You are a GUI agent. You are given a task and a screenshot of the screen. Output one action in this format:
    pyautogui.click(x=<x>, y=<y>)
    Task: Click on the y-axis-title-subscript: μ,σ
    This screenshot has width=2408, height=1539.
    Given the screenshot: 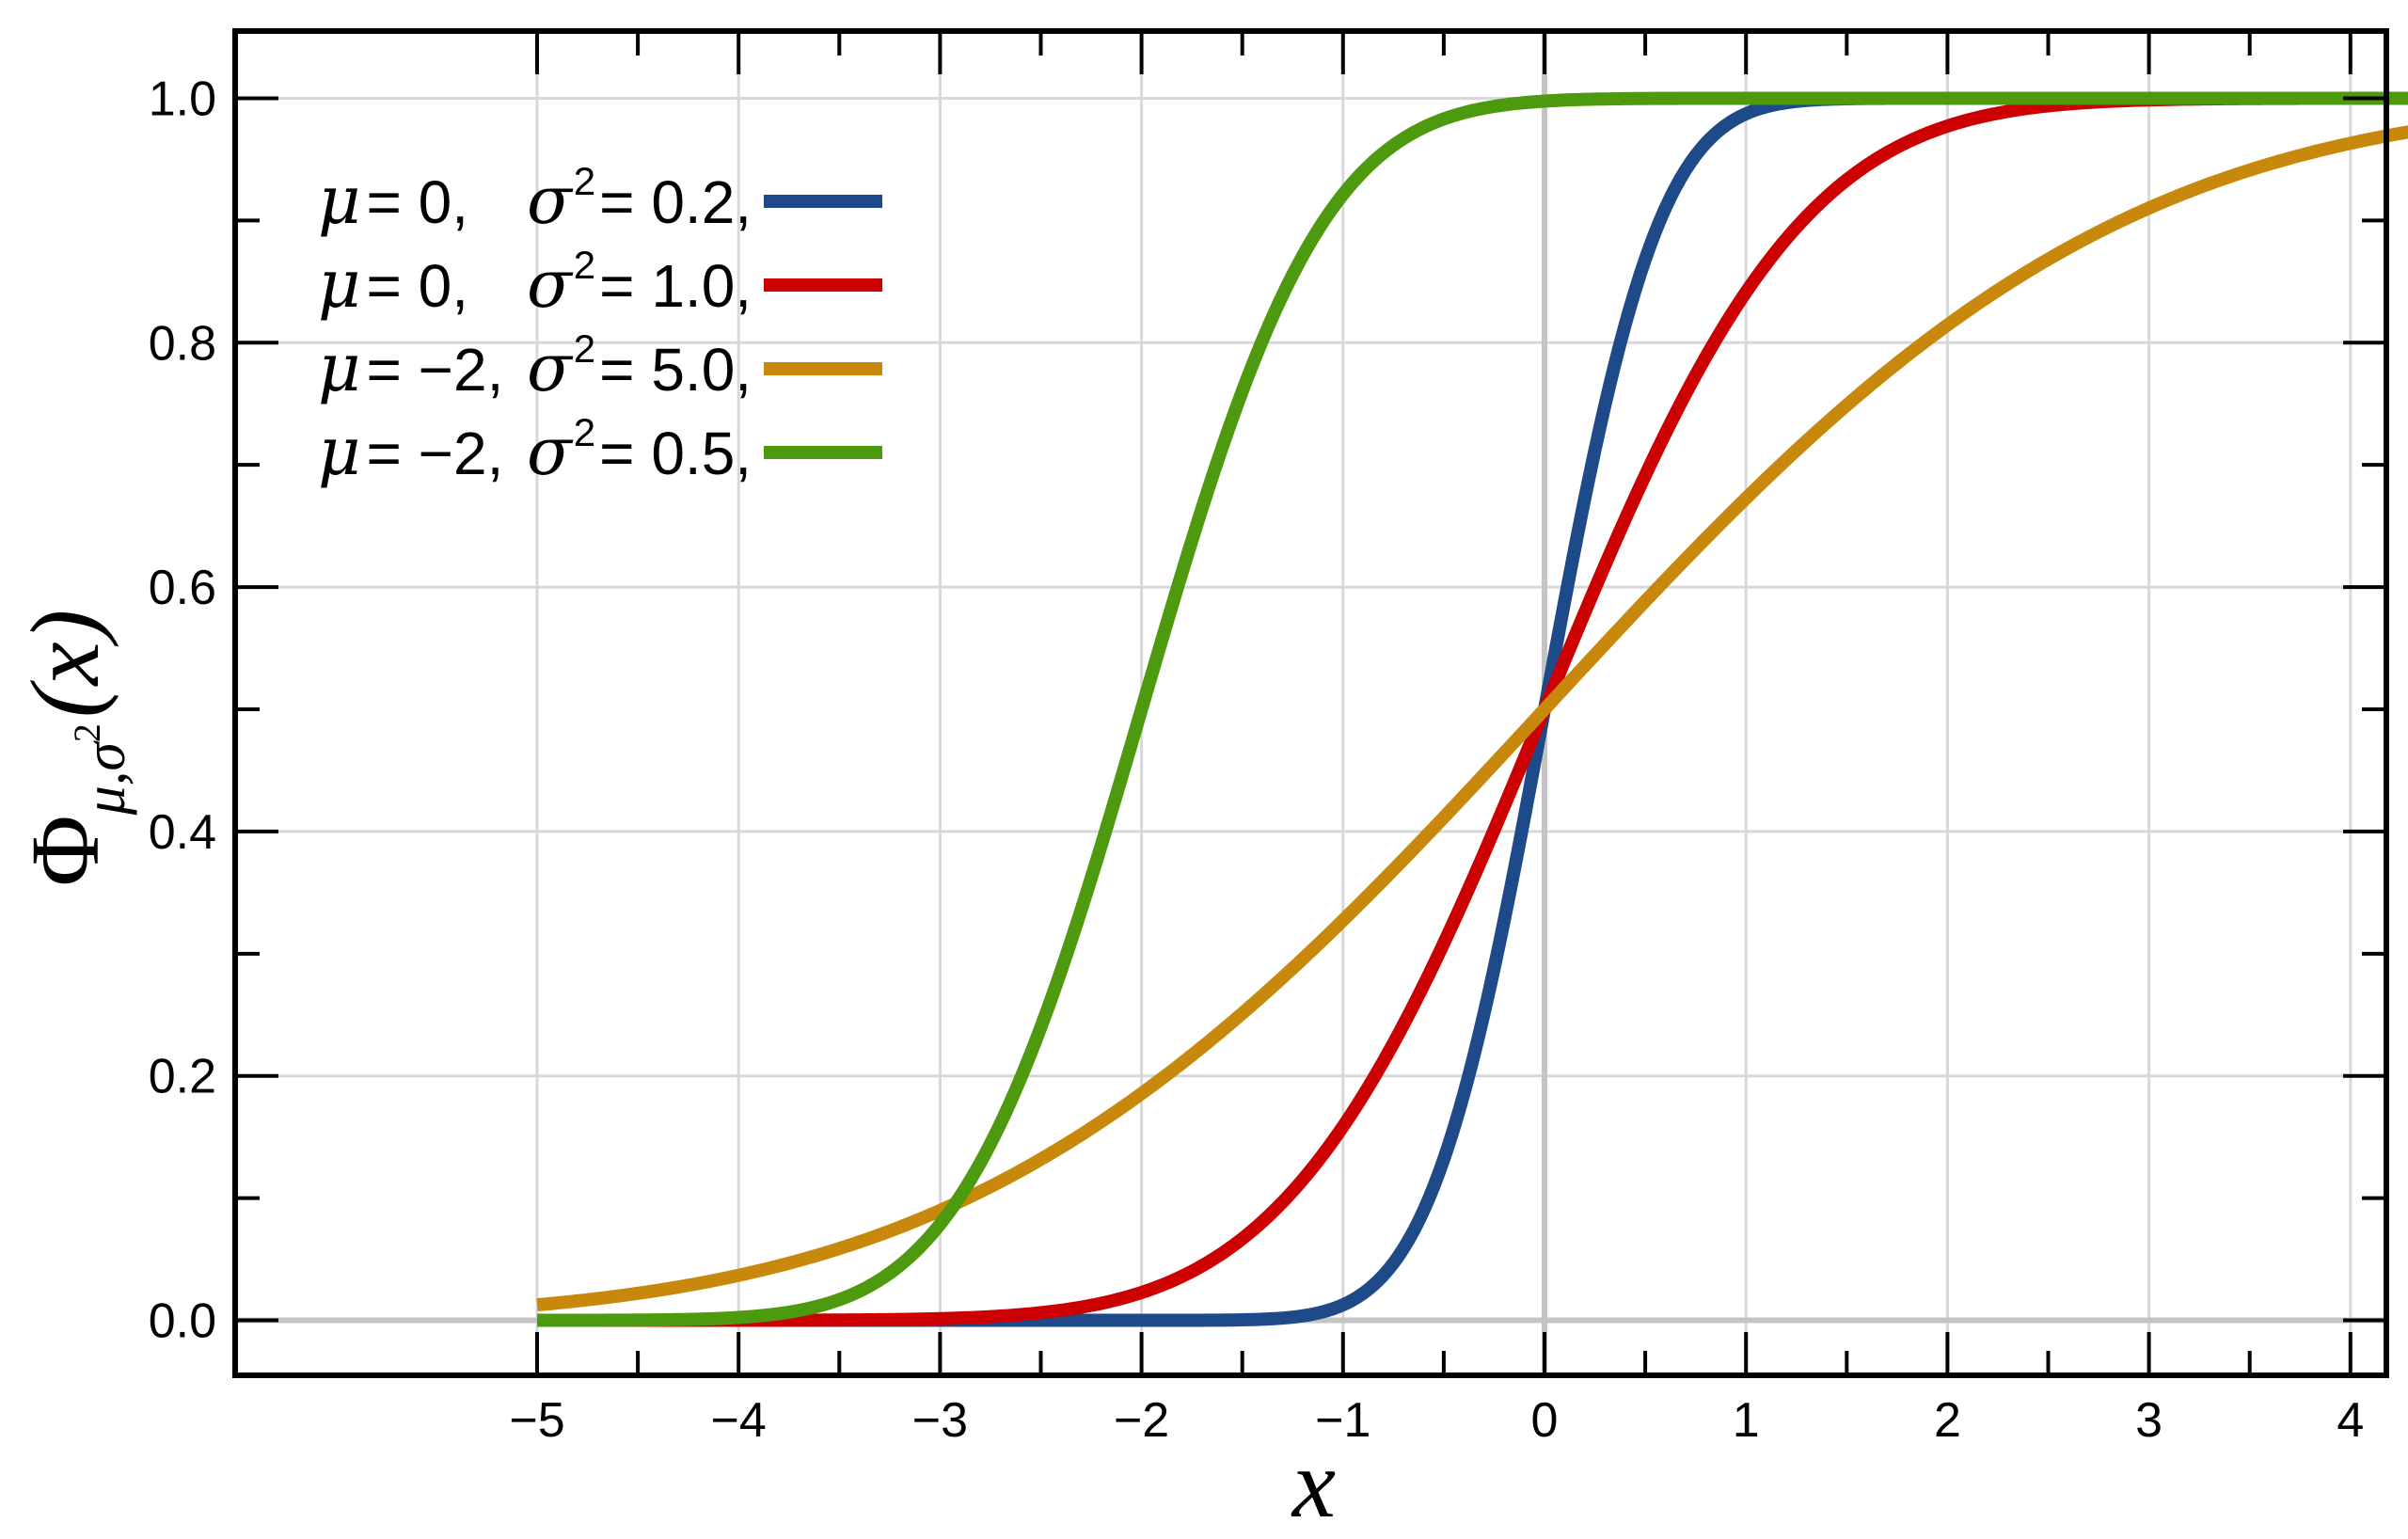 What is the action you would take?
    pyautogui.click(x=105, y=778)
    